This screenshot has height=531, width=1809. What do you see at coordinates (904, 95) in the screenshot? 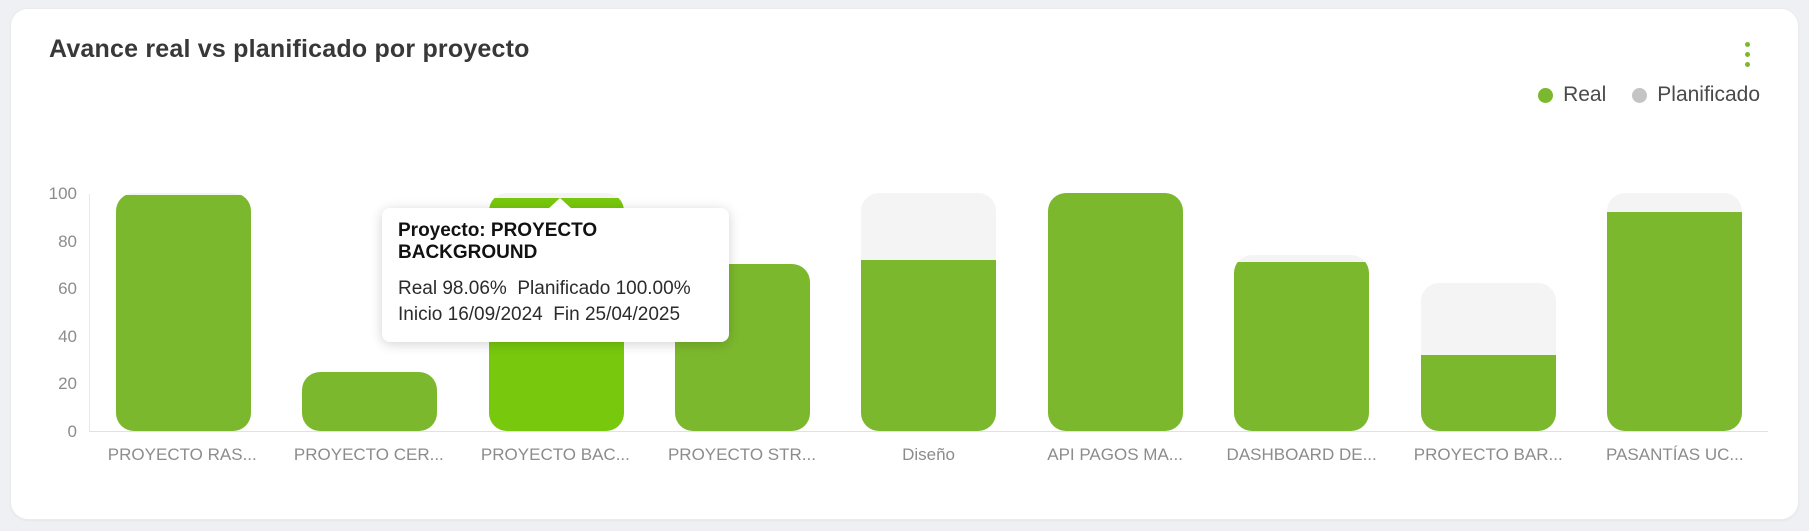
I see `legend: Real Planificado` at bounding box center [904, 95].